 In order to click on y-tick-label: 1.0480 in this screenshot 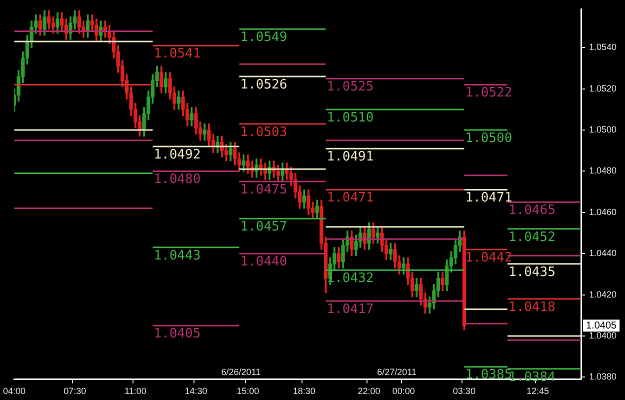, I will do `click(603, 171)`.